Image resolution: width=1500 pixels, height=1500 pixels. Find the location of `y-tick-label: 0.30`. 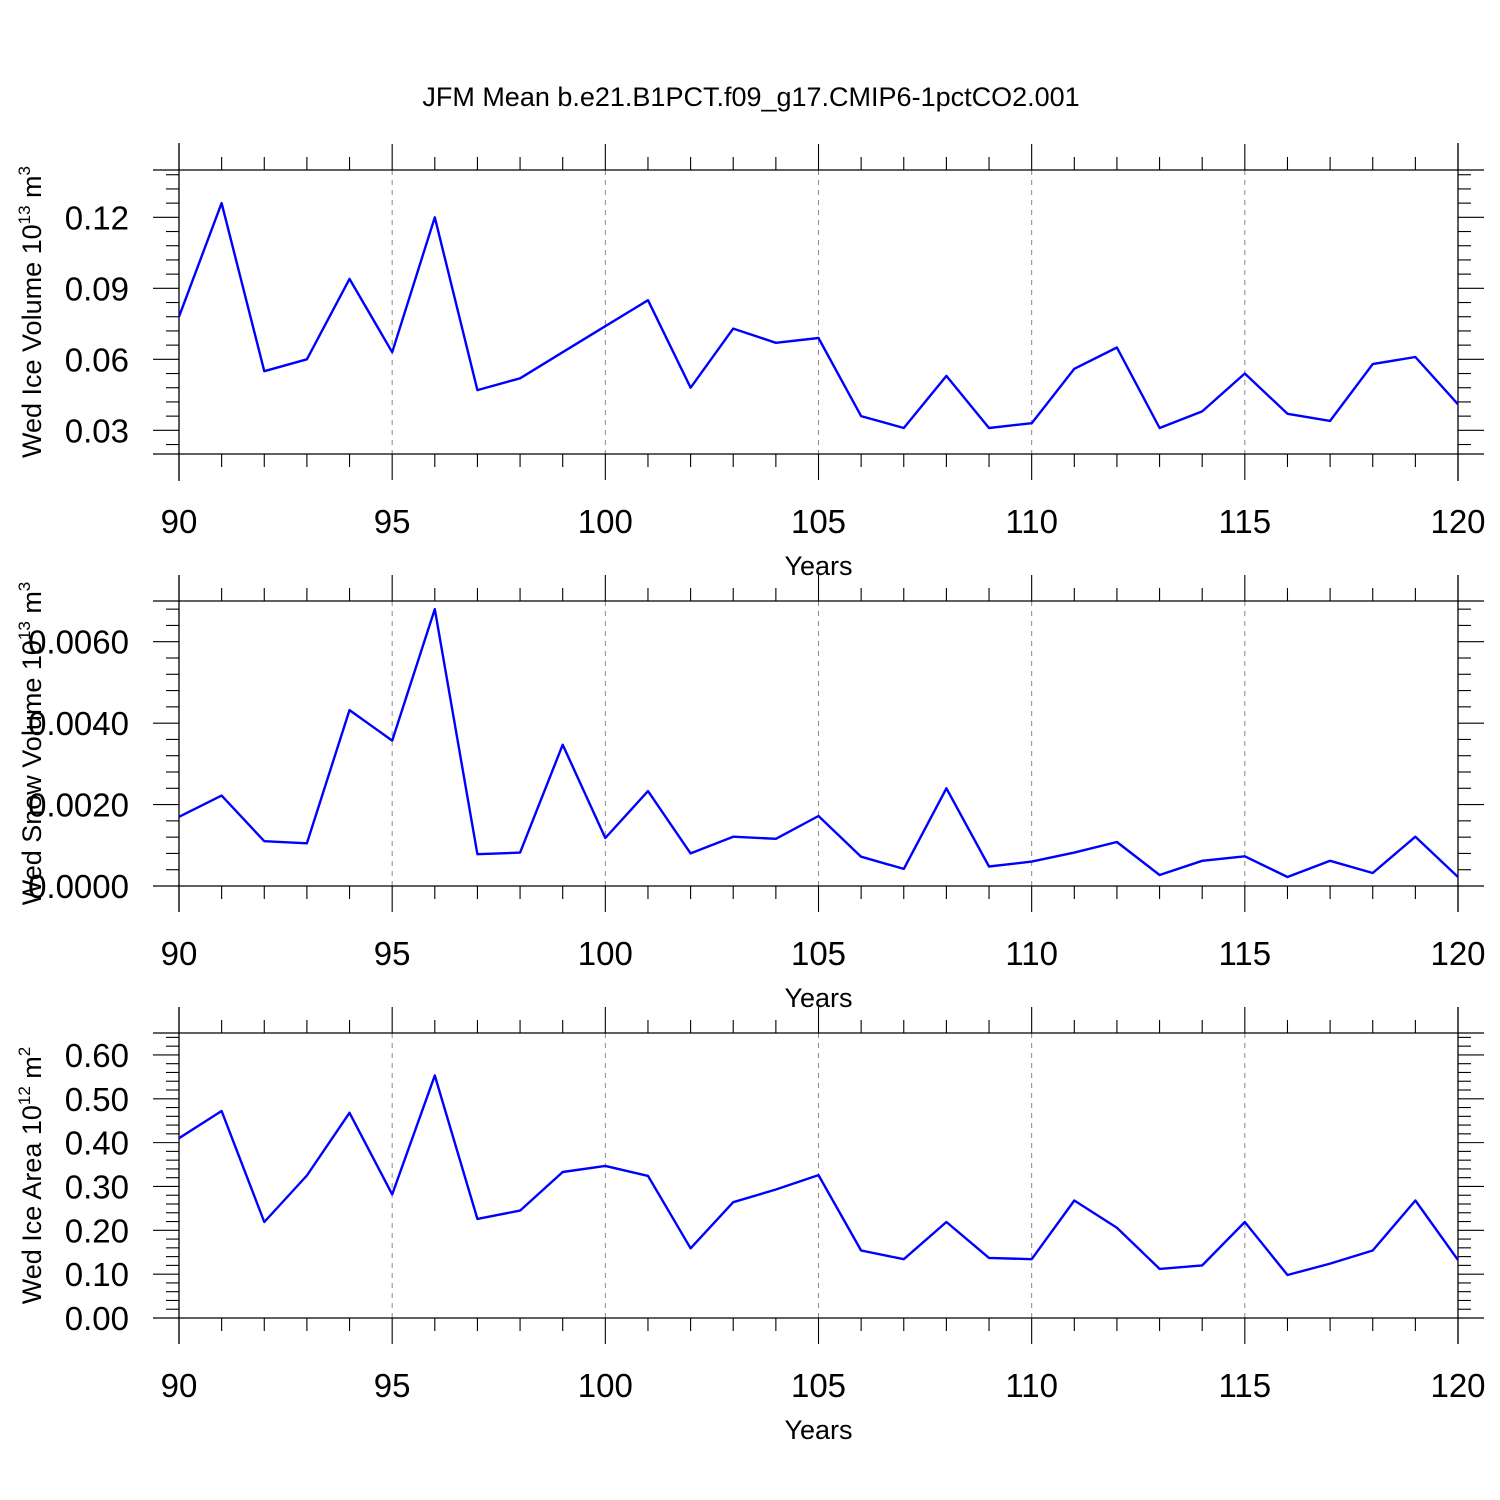

y-tick-label: 0.30 is located at coordinates (97, 1186).